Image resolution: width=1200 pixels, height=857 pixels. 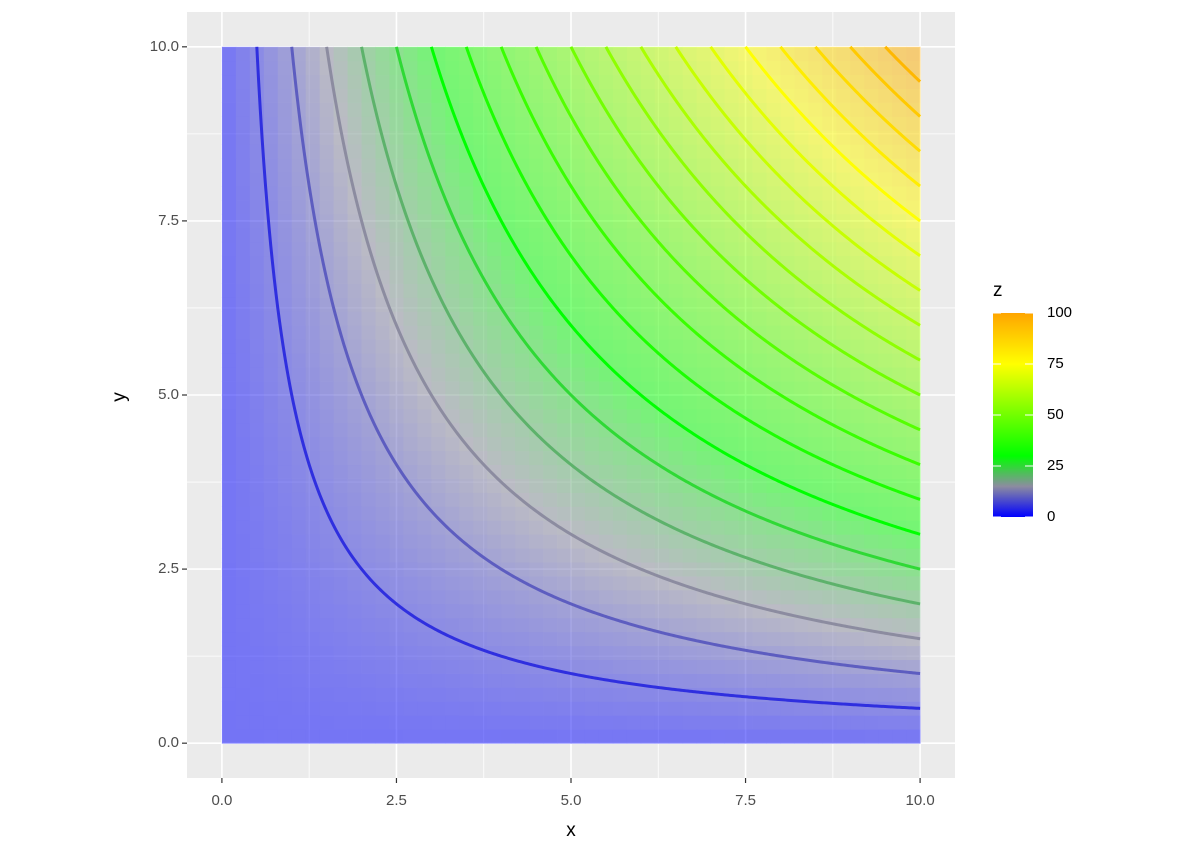 What do you see at coordinates (396, 800) in the screenshot?
I see `x-tick-label: 2.5` at bounding box center [396, 800].